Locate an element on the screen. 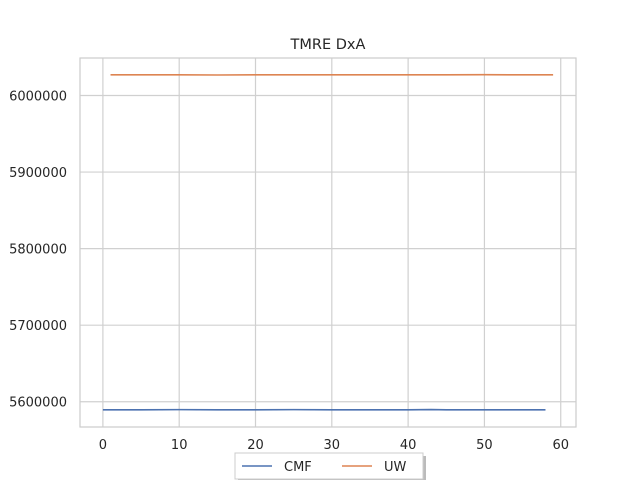 The width and height of the screenshot is (640, 480). legend: CMF UW is located at coordinates (330, 466).